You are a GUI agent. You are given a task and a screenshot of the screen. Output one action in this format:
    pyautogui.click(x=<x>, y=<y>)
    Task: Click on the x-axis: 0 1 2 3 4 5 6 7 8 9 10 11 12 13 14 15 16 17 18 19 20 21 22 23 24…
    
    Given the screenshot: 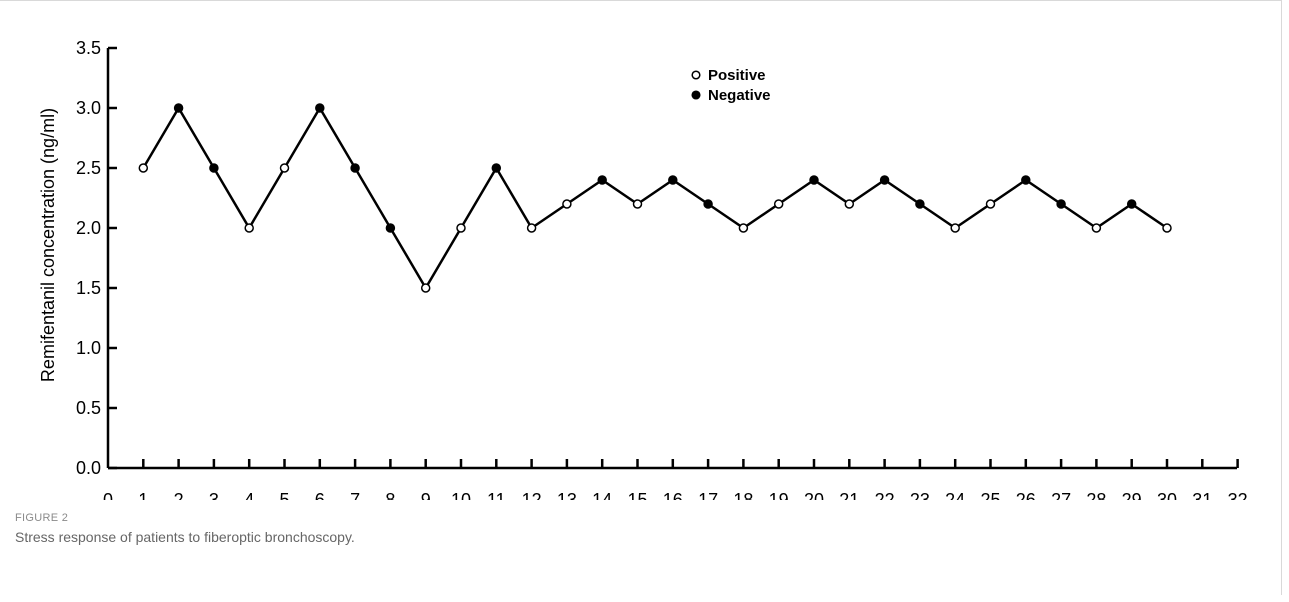 What is the action you would take?
    pyautogui.click(x=675, y=479)
    